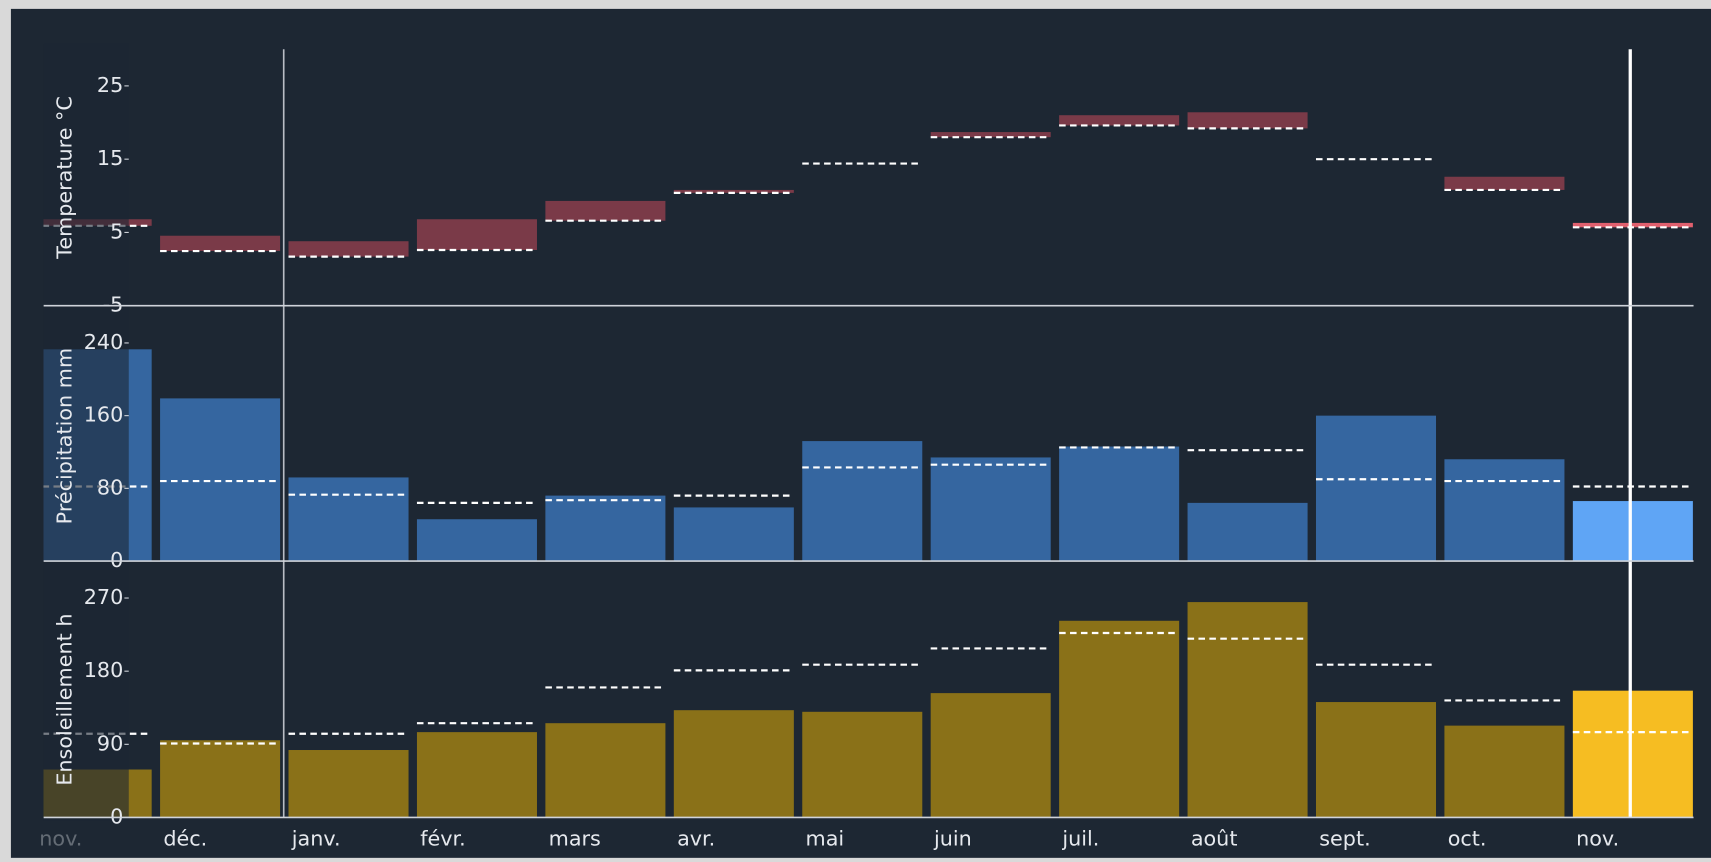 This screenshot has width=1711, height=862. I want to click on x-tick-label: mars, so click(575, 838).